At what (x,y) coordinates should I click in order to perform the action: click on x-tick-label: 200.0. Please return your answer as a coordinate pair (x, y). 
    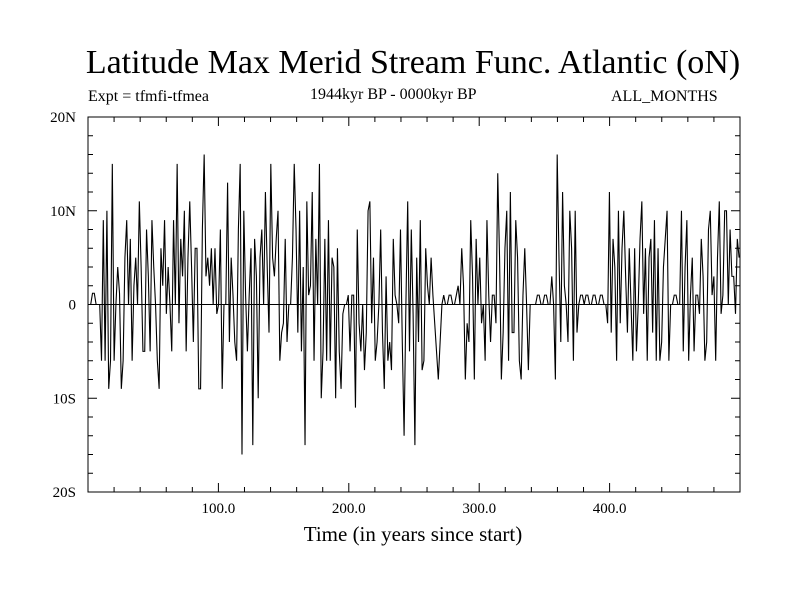
    Looking at the image, I should click on (349, 509).